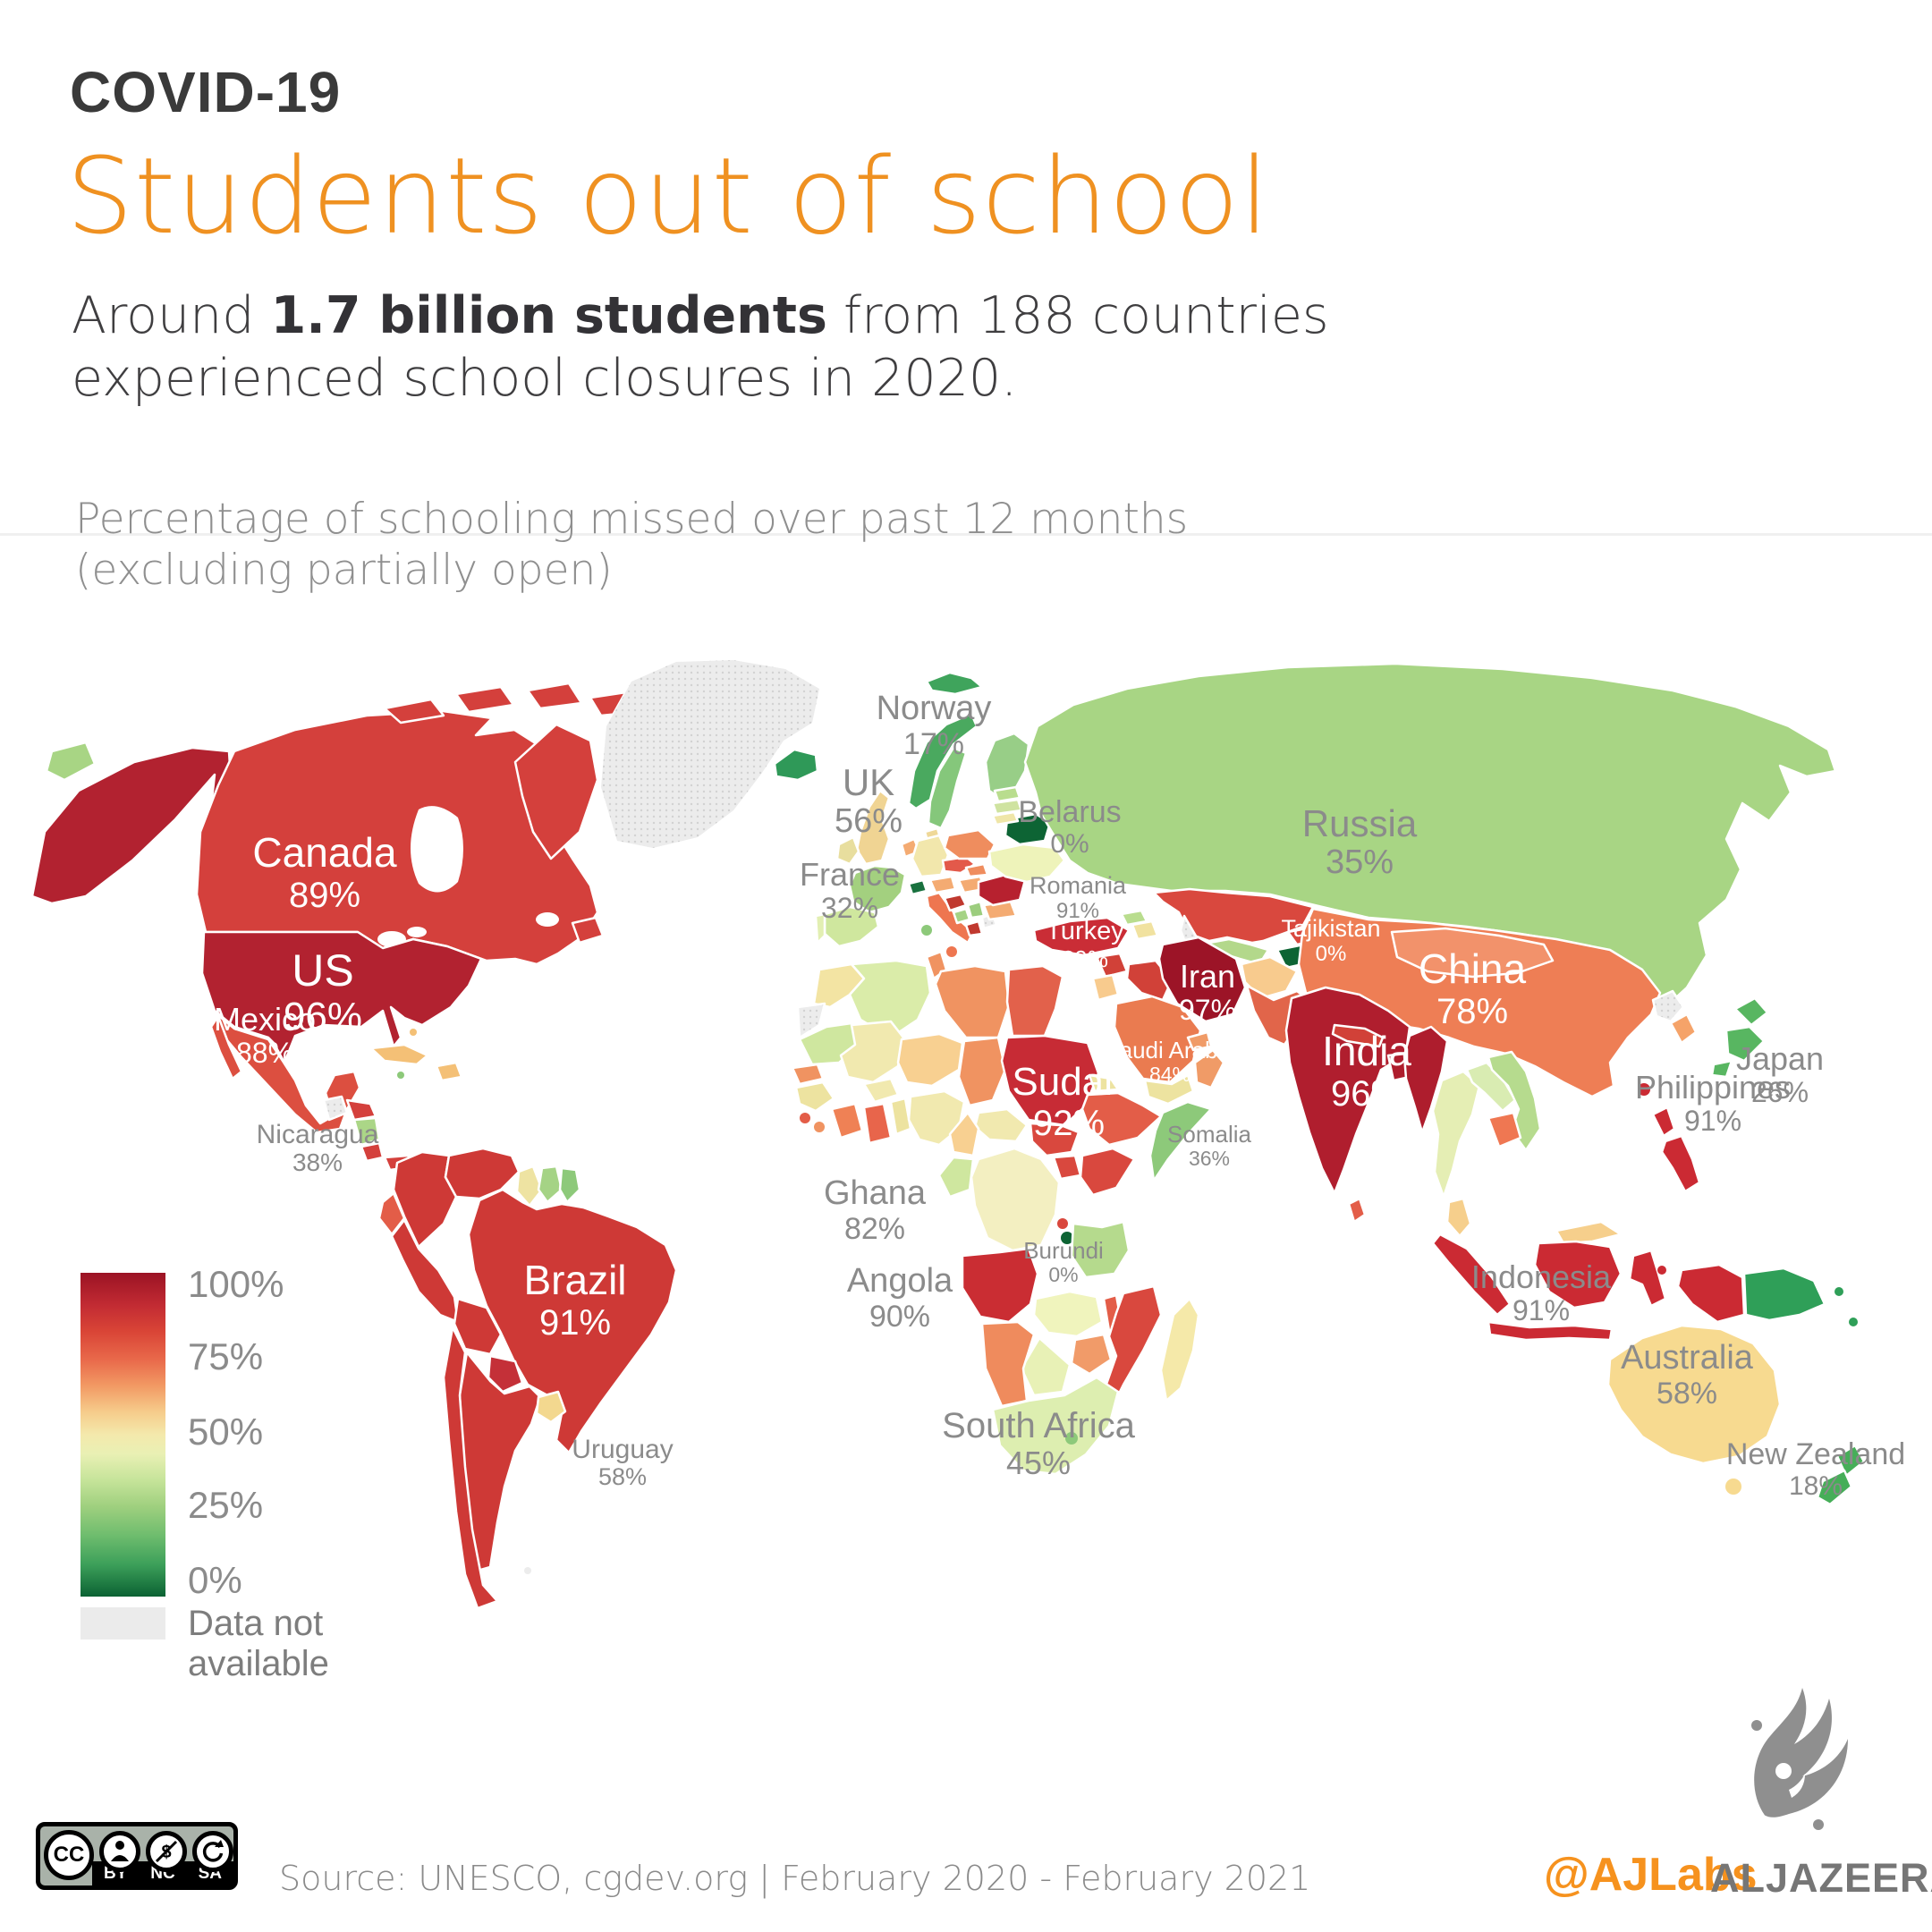 The height and width of the screenshot is (1932, 1932). What do you see at coordinates (943, 761) in the screenshot?
I see `country-norway` at bounding box center [943, 761].